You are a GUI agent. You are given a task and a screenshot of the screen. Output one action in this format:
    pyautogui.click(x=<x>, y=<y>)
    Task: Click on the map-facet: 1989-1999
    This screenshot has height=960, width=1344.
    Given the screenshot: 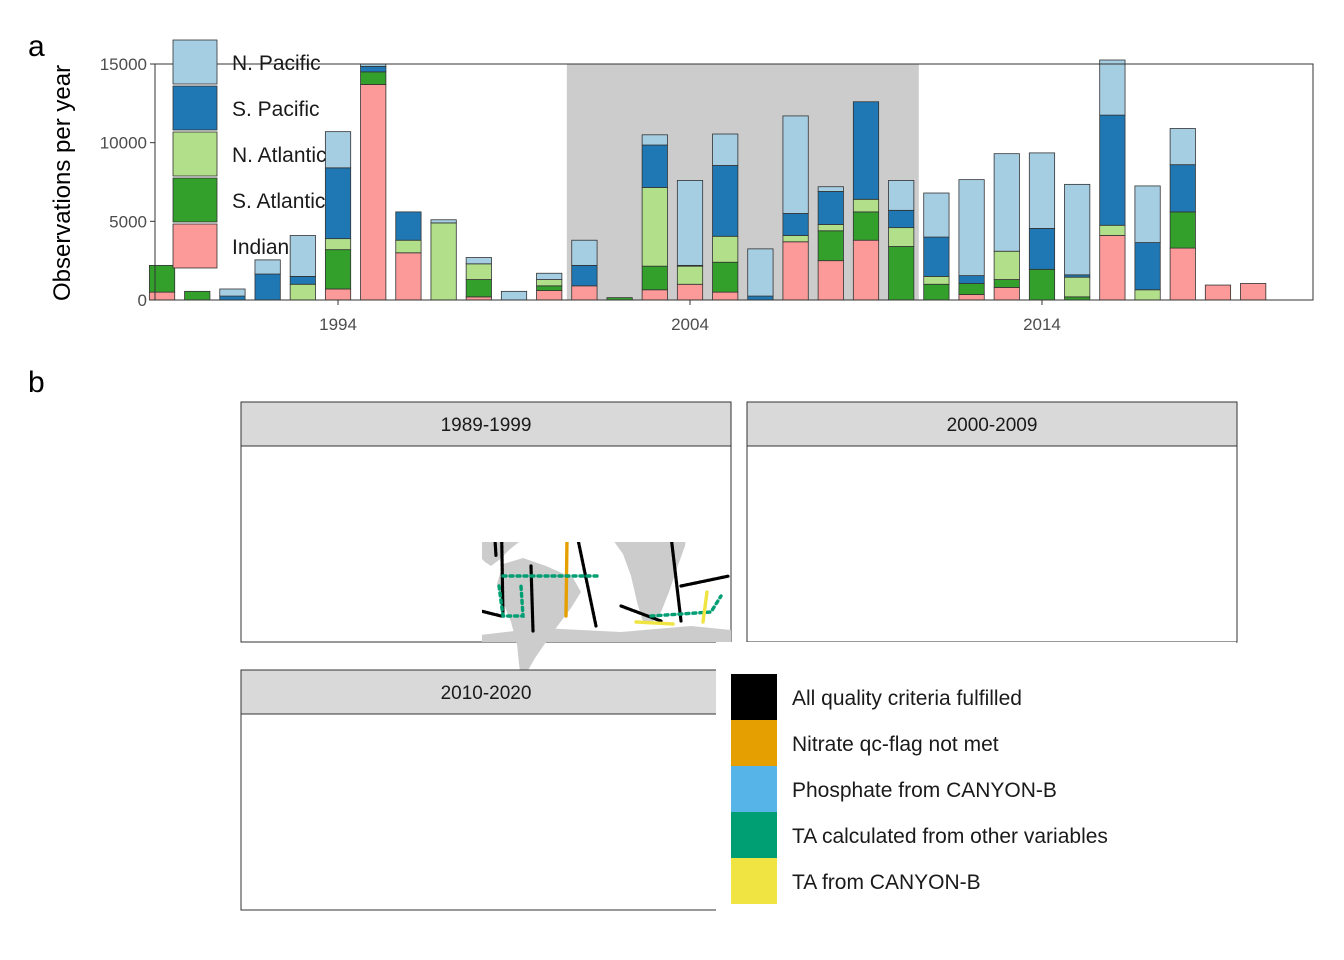 What is the action you would take?
    pyautogui.click(x=486, y=539)
    